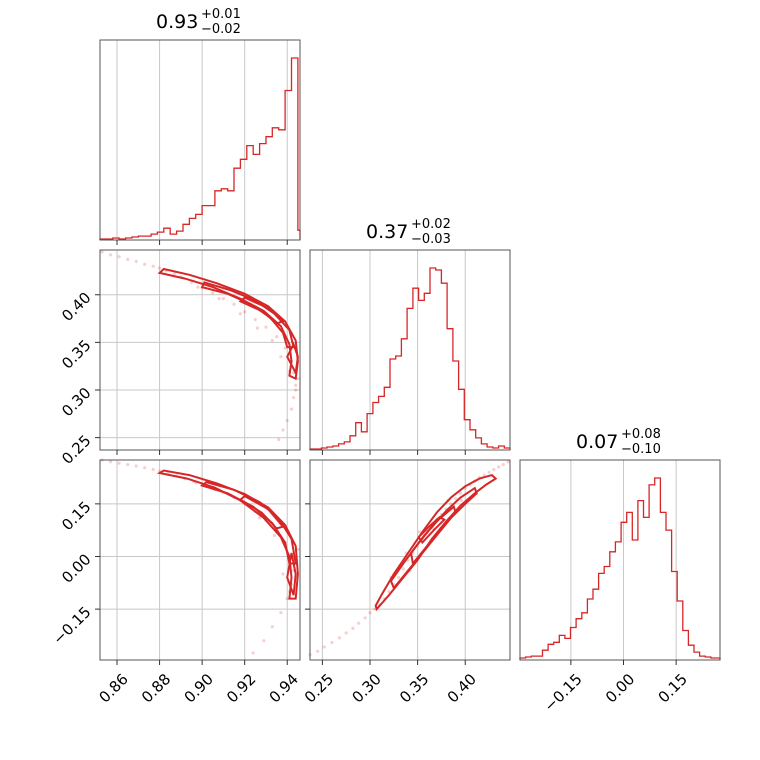 The width and height of the screenshot is (760, 760). I want to click on title-minus: −0.03, so click(431, 239).